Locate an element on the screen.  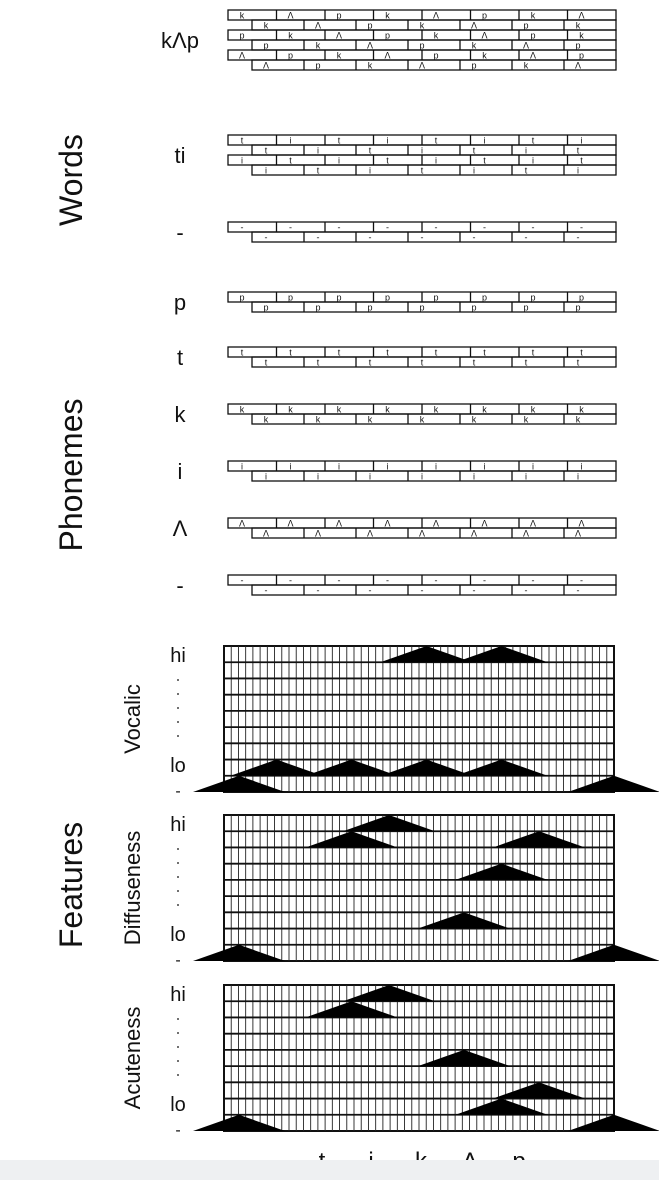
section-labels: Words Phonemes Features is located at coordinates (71, 541).